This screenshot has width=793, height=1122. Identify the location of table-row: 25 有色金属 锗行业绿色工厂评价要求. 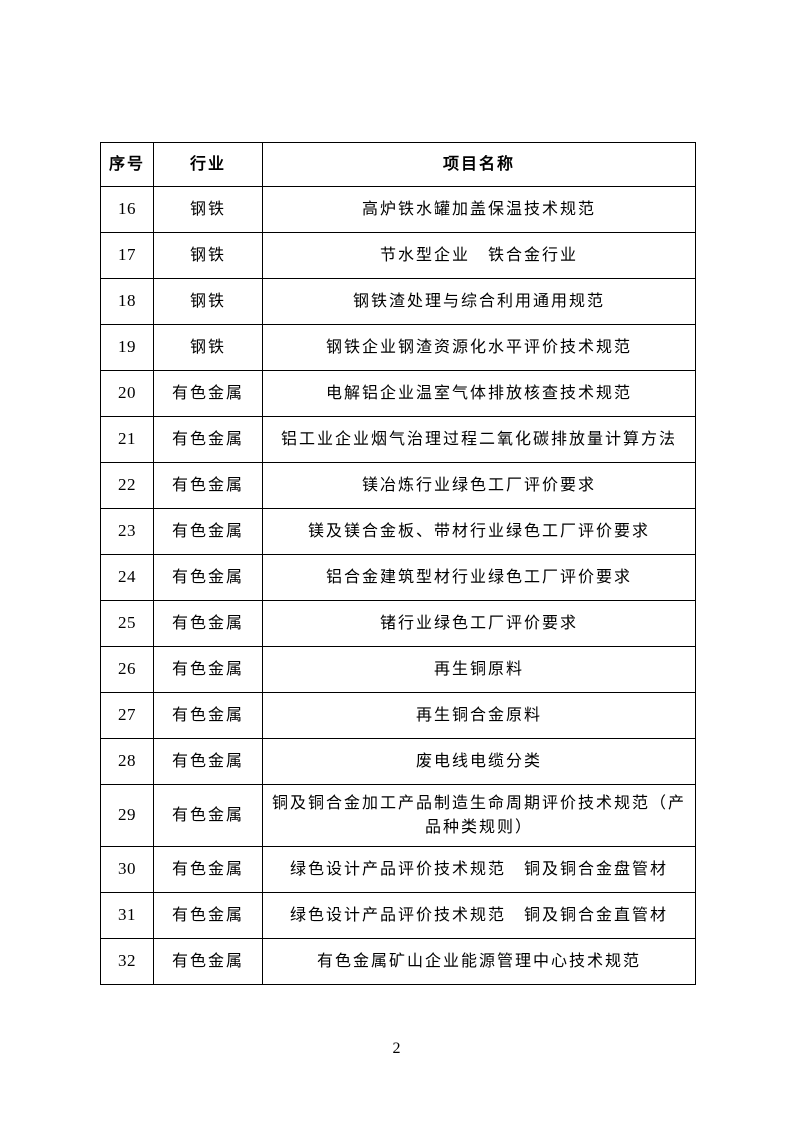
(398, 623).